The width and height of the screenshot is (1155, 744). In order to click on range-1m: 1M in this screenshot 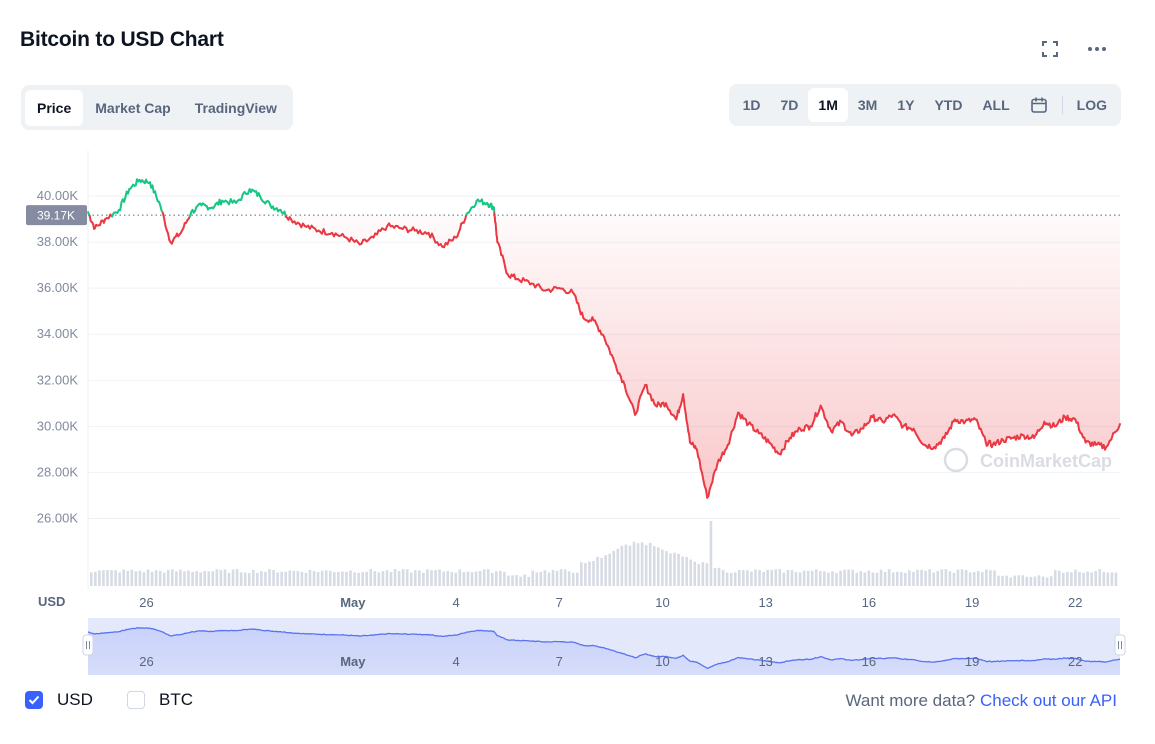, I will do `click(828, 105)`.